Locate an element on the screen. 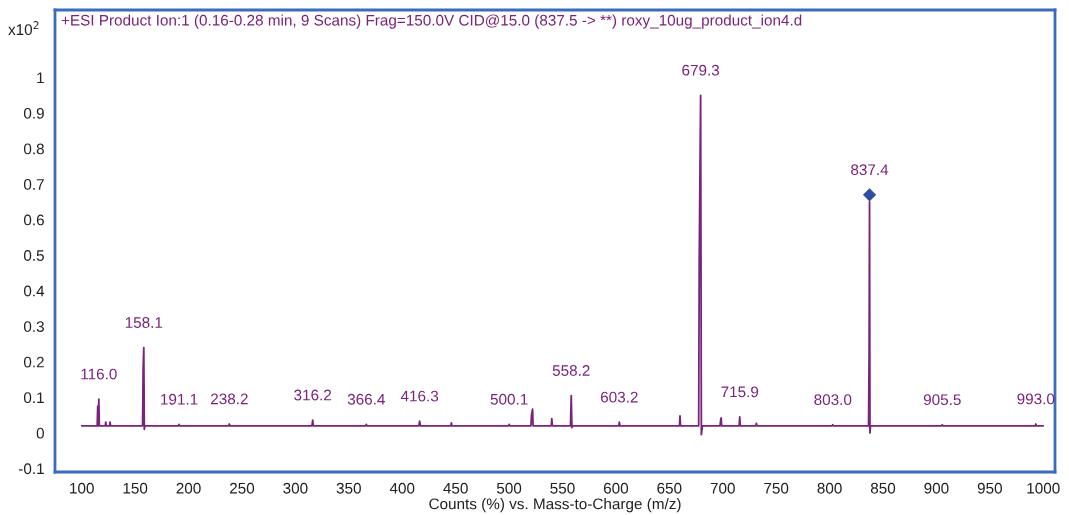 The height and width of the screenshot is (515, 1069). x-tick-label: 300 is located at coordinates (295, 488).